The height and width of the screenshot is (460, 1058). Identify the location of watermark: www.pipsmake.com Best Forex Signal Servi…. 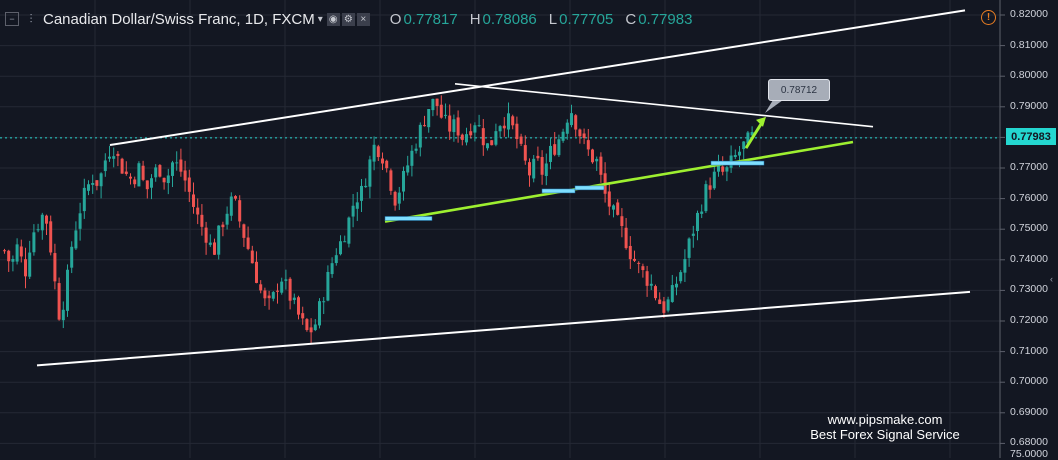
(885, 427).